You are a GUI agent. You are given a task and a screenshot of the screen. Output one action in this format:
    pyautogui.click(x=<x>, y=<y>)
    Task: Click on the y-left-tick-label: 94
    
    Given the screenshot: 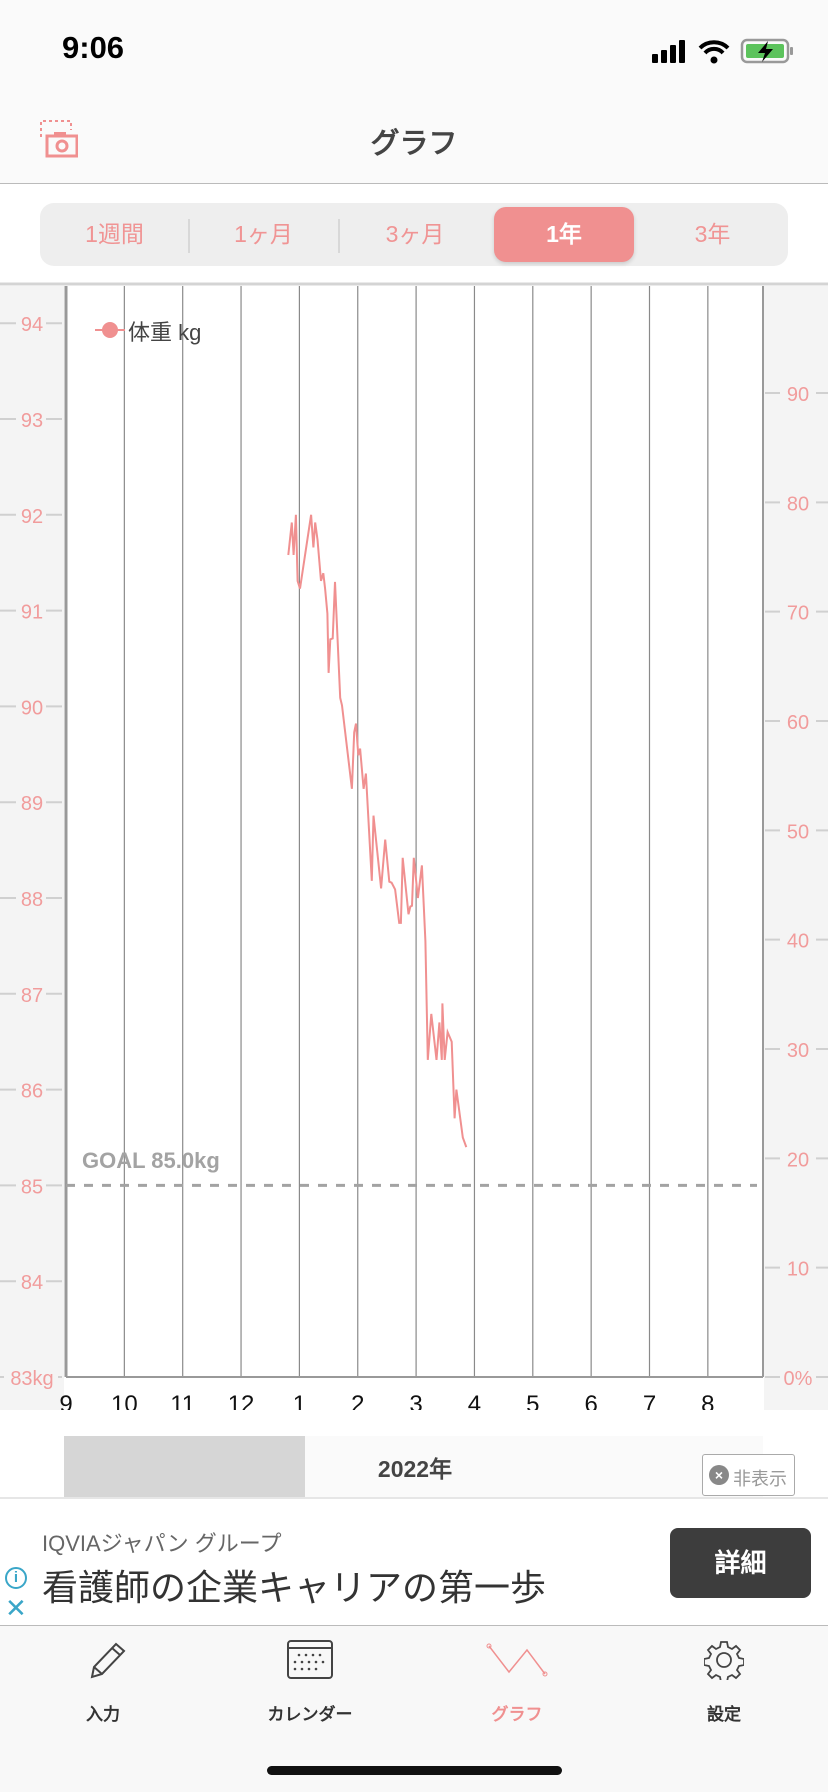 What is the action you would take?
    pyautogui.click(x=32, y=325)
    